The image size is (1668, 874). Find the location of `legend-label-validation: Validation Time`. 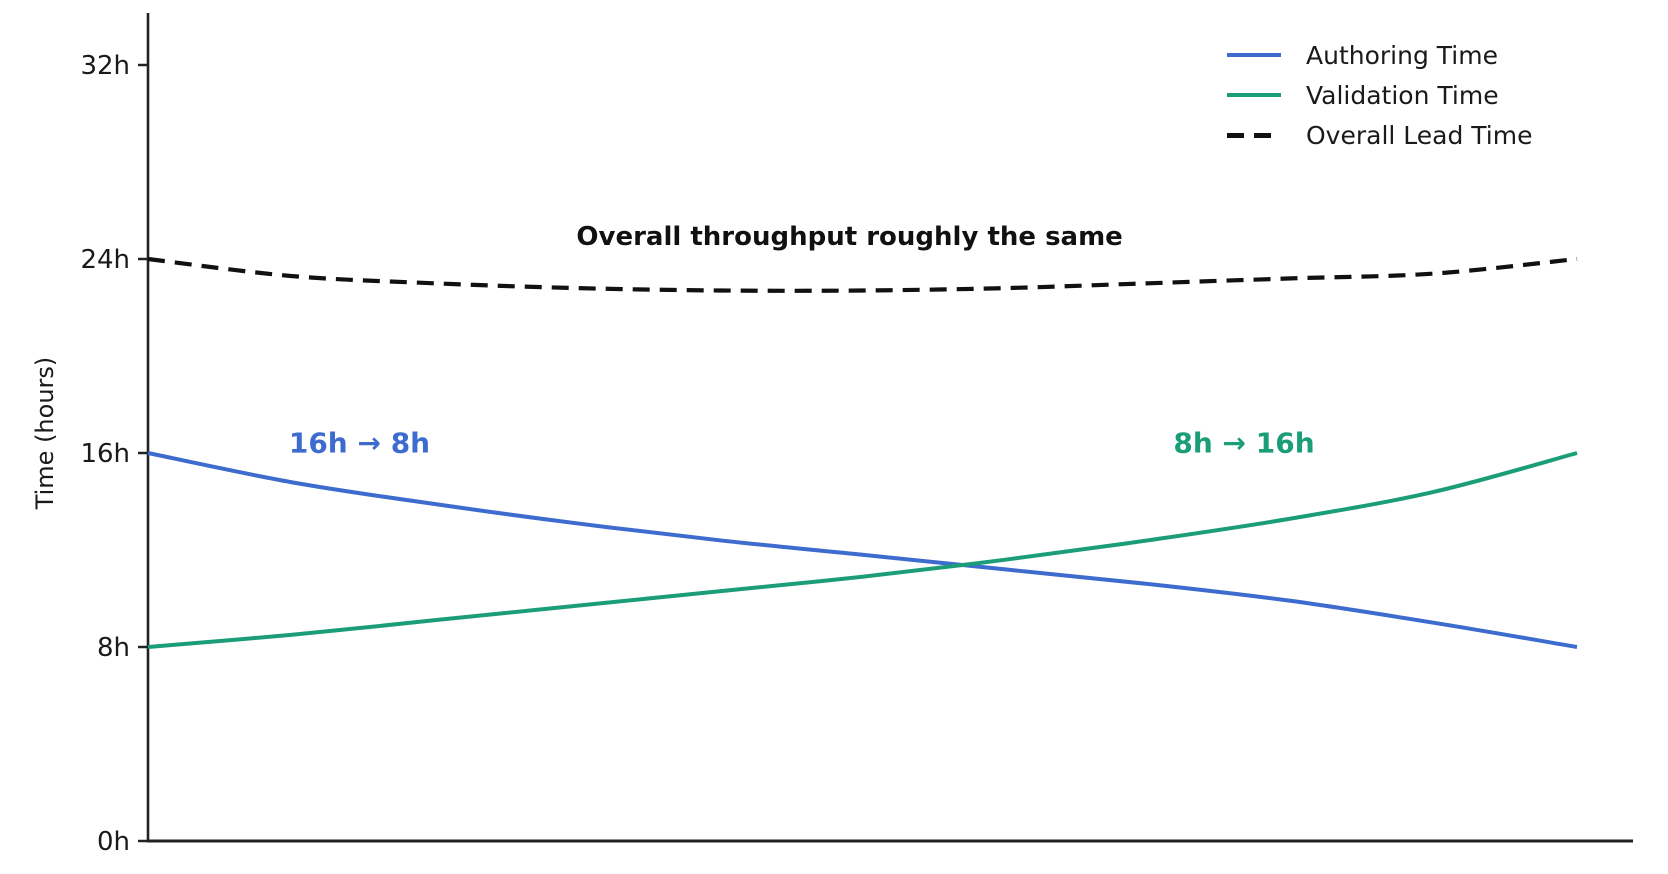

legend-label-validation: Validation Time is located at coordinates (1402, 95).